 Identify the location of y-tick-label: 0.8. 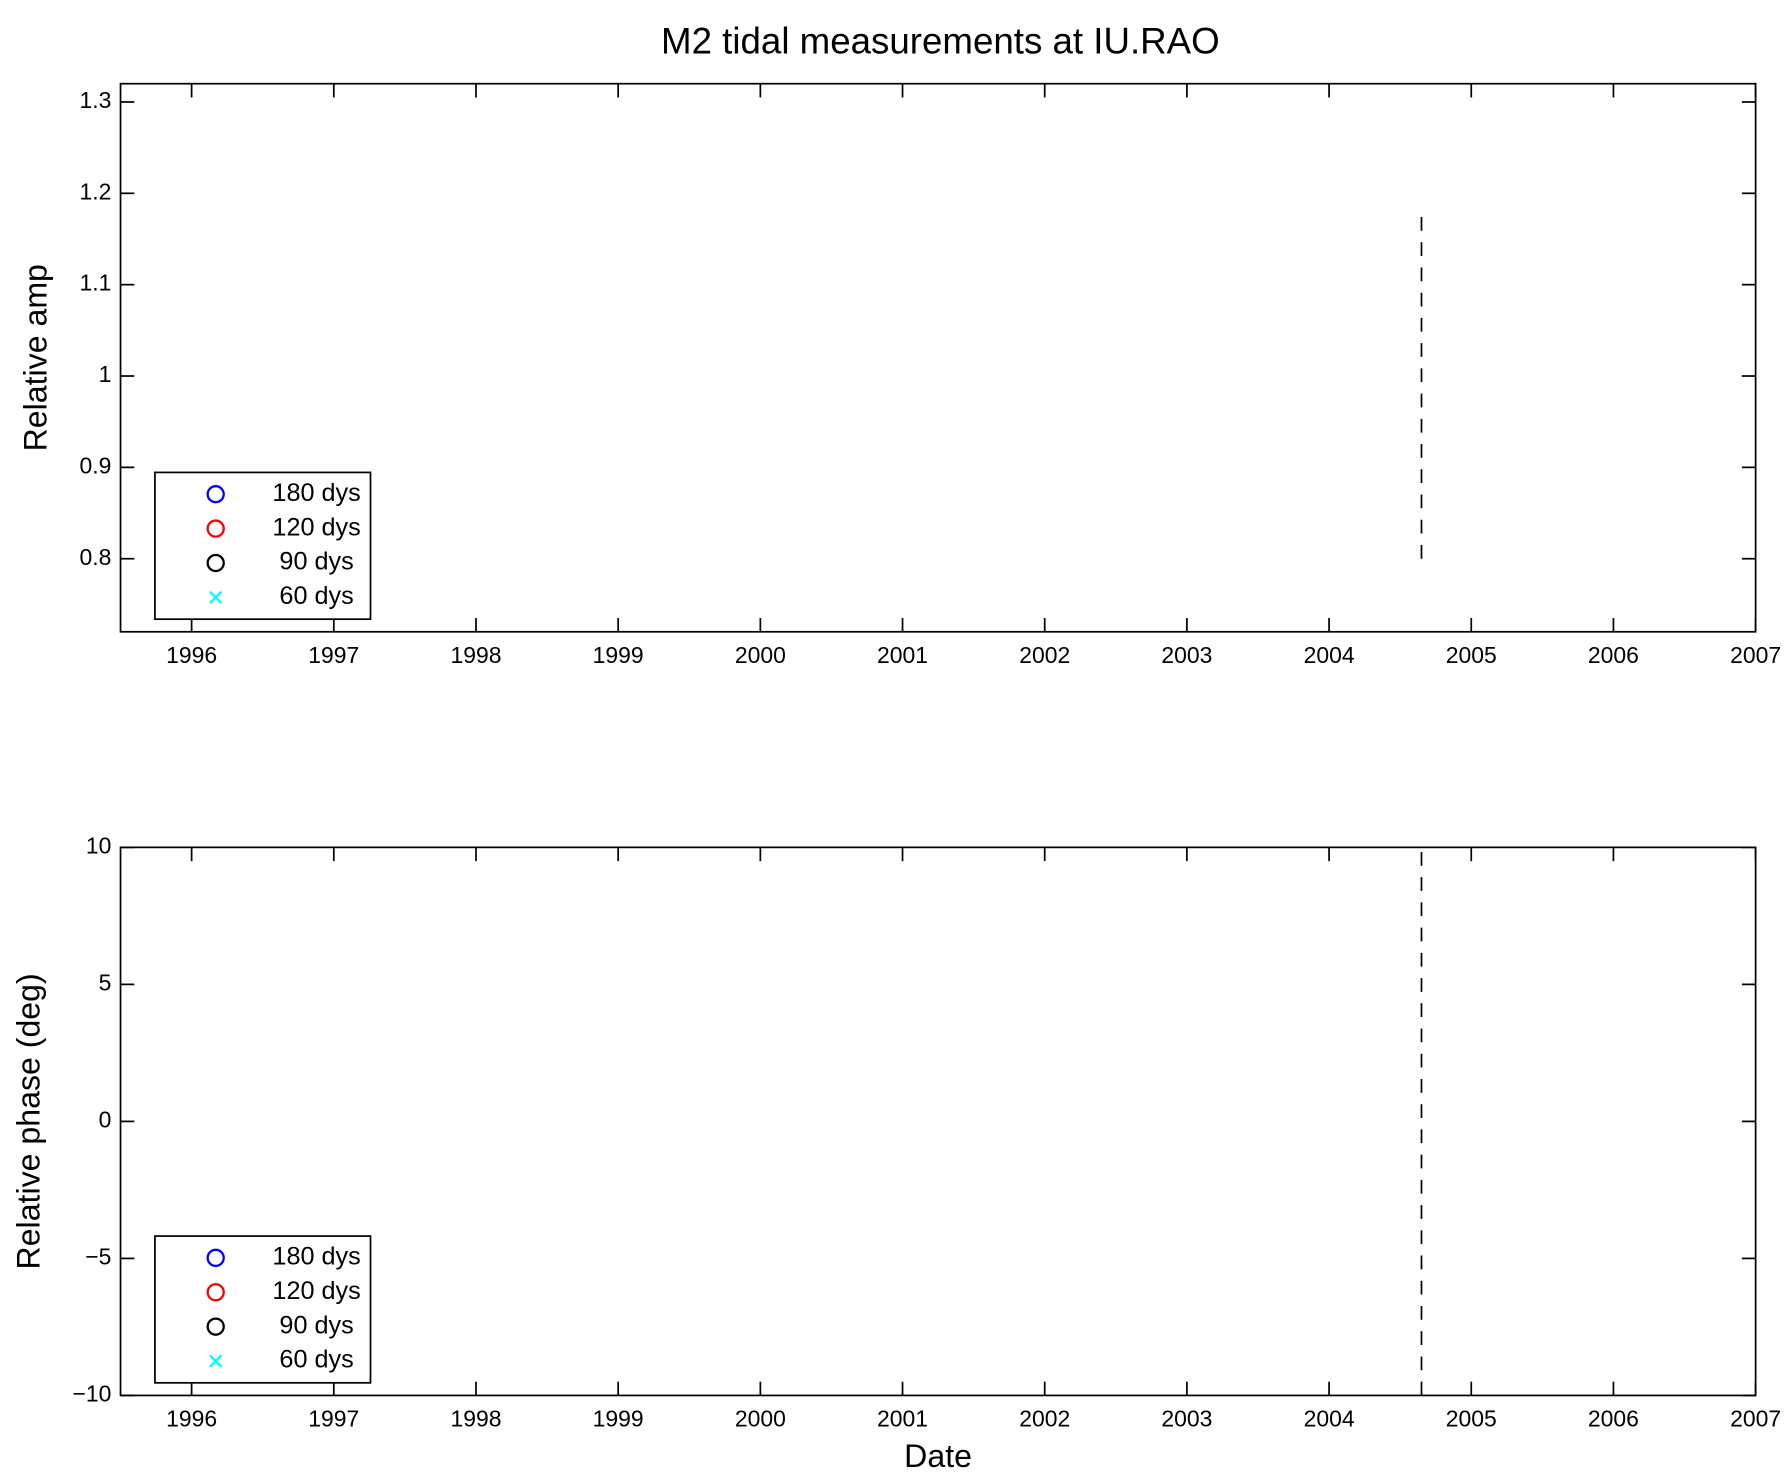
(95, 557).